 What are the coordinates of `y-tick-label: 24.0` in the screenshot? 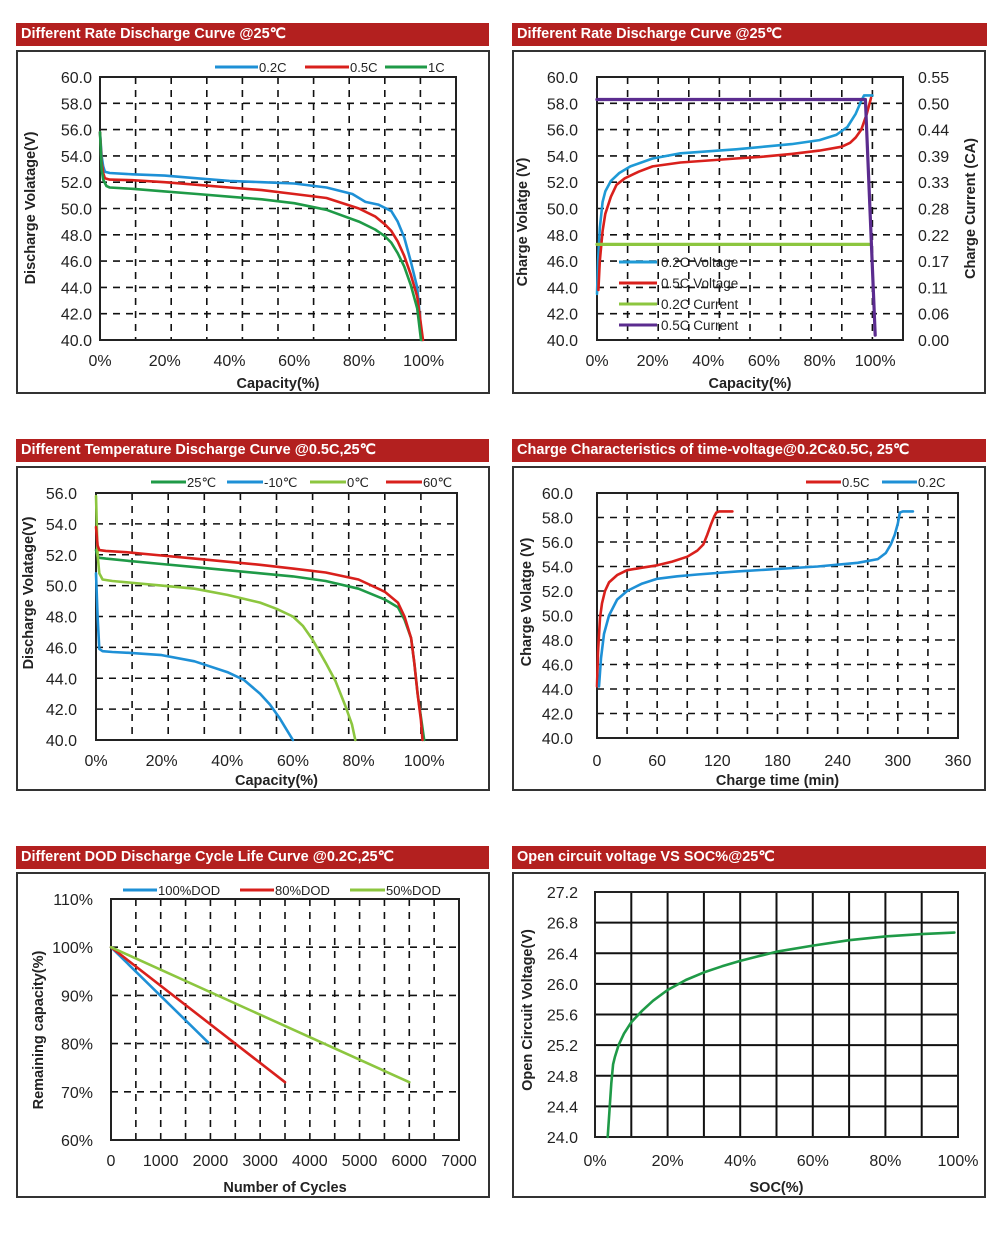 It's located at (562, 1138).